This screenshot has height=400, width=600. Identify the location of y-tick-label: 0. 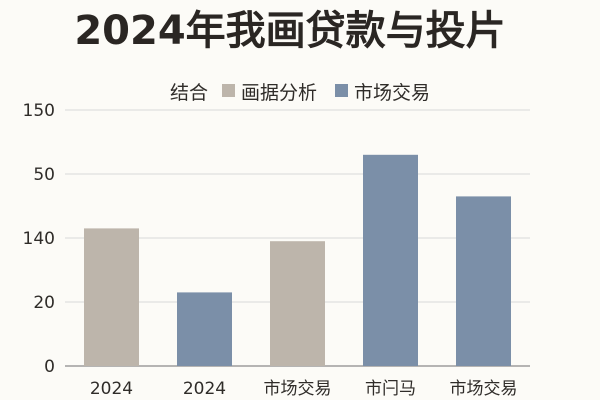
(49, 367).